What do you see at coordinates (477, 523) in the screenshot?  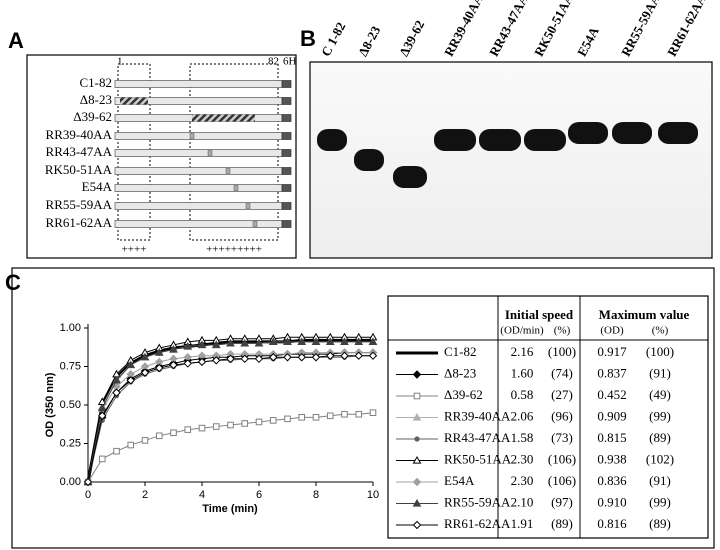 I see `legend-label: RR61-62AA` at bounding box center [477, 523].